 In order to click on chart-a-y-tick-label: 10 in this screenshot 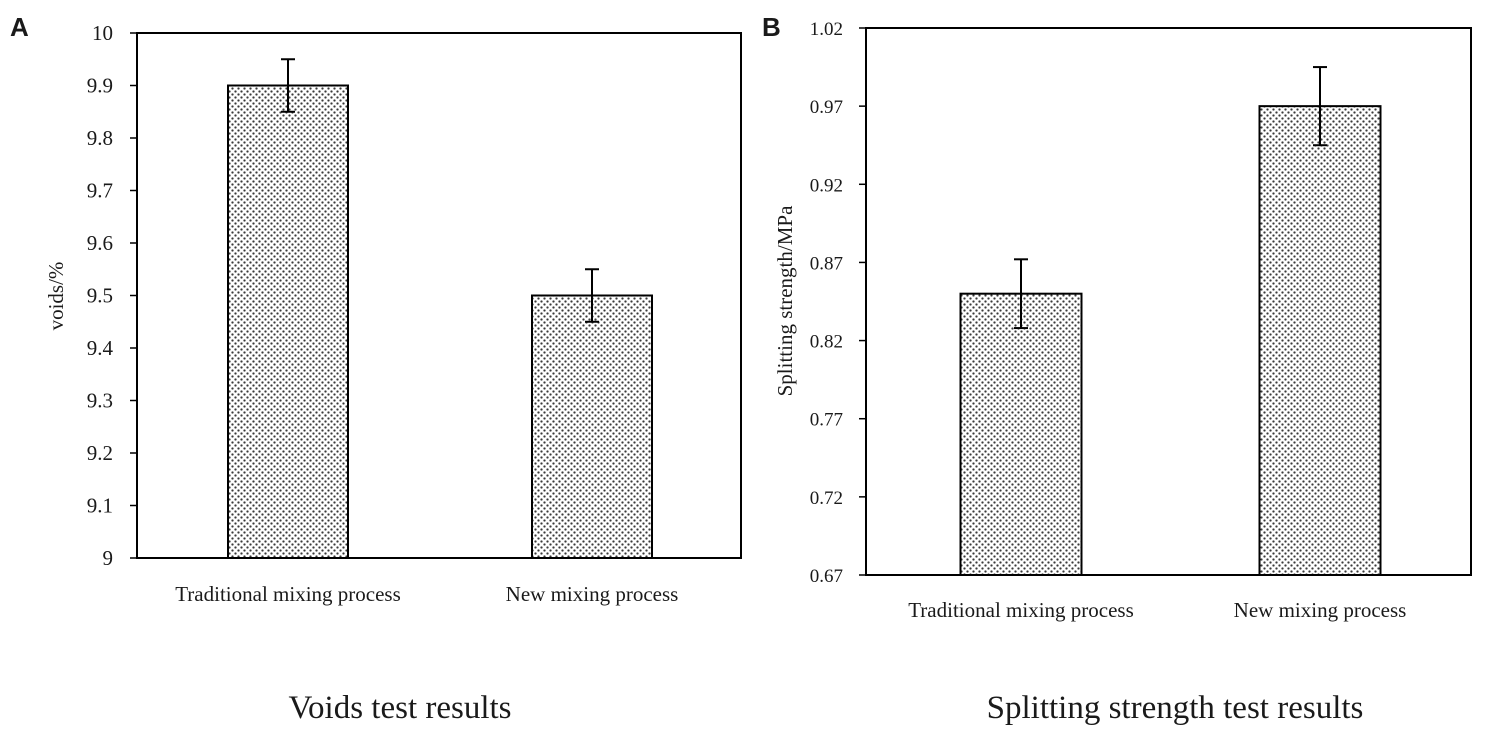, I will do `click(102, 33)`.